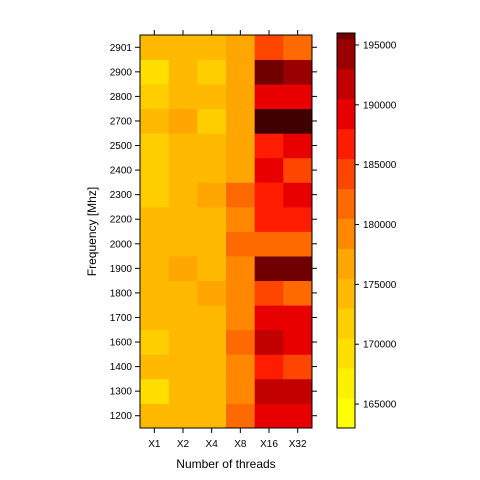 The width and height of the screenshot is (480, 480). Describe the element at coordinates (380, 165) in the screenshot. I see `colorbar-tick-label: 185000` at that location.